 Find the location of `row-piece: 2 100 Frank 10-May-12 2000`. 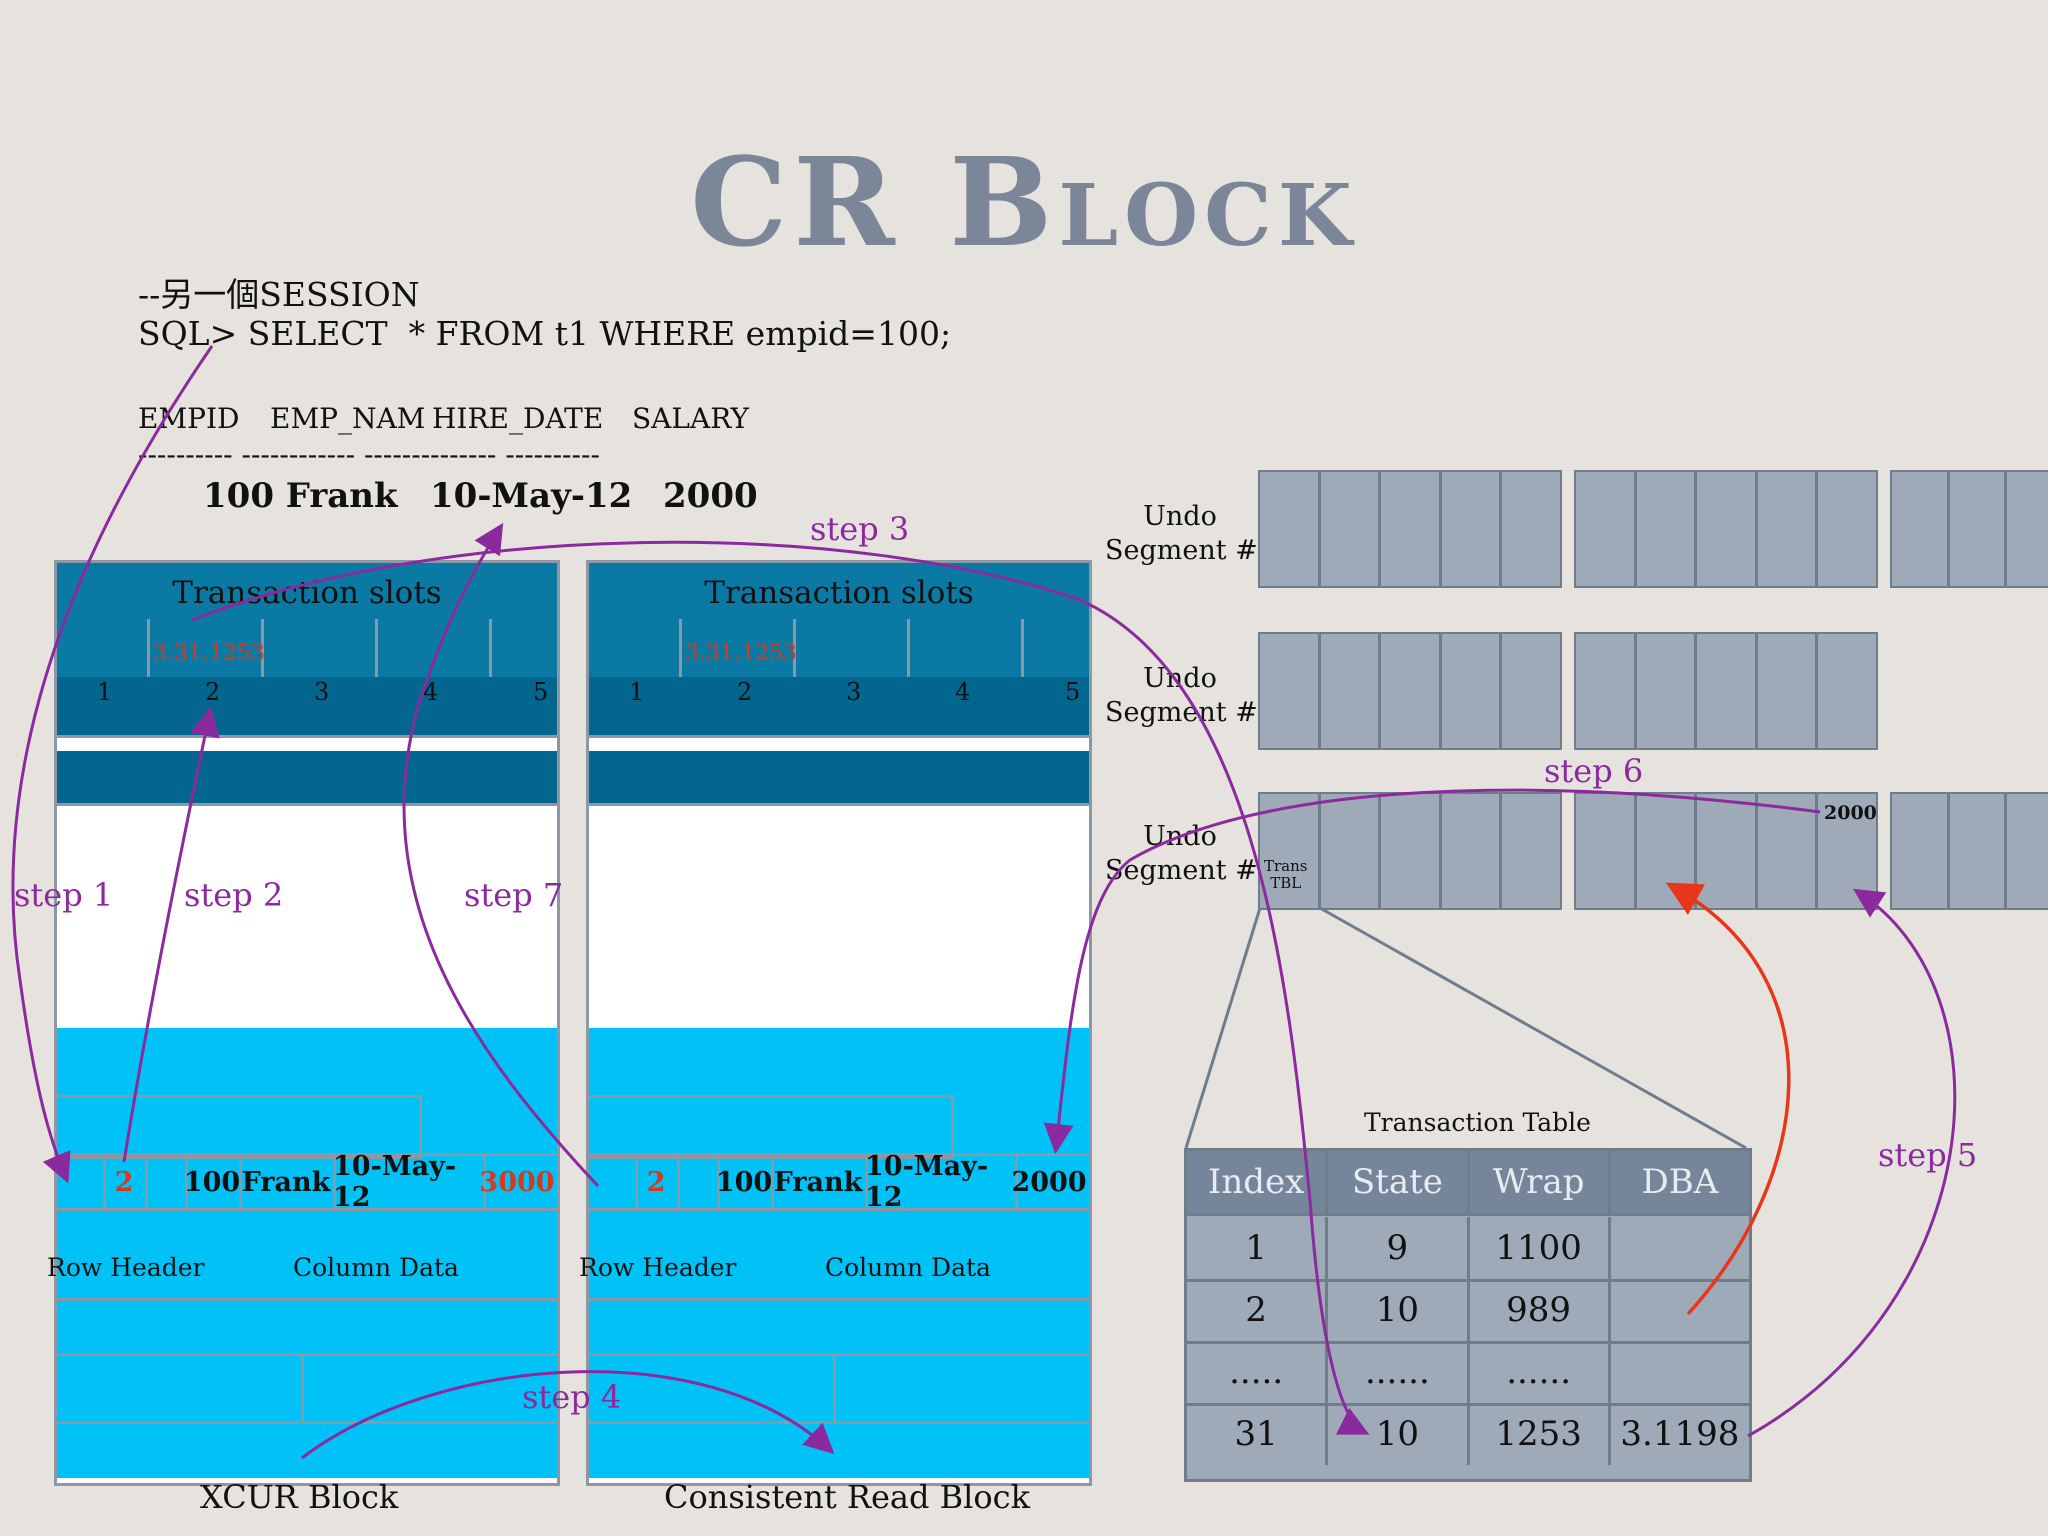

row-piece: 2 100 Frank 10-May-12 2000 is located at coordinates (839, 1182).